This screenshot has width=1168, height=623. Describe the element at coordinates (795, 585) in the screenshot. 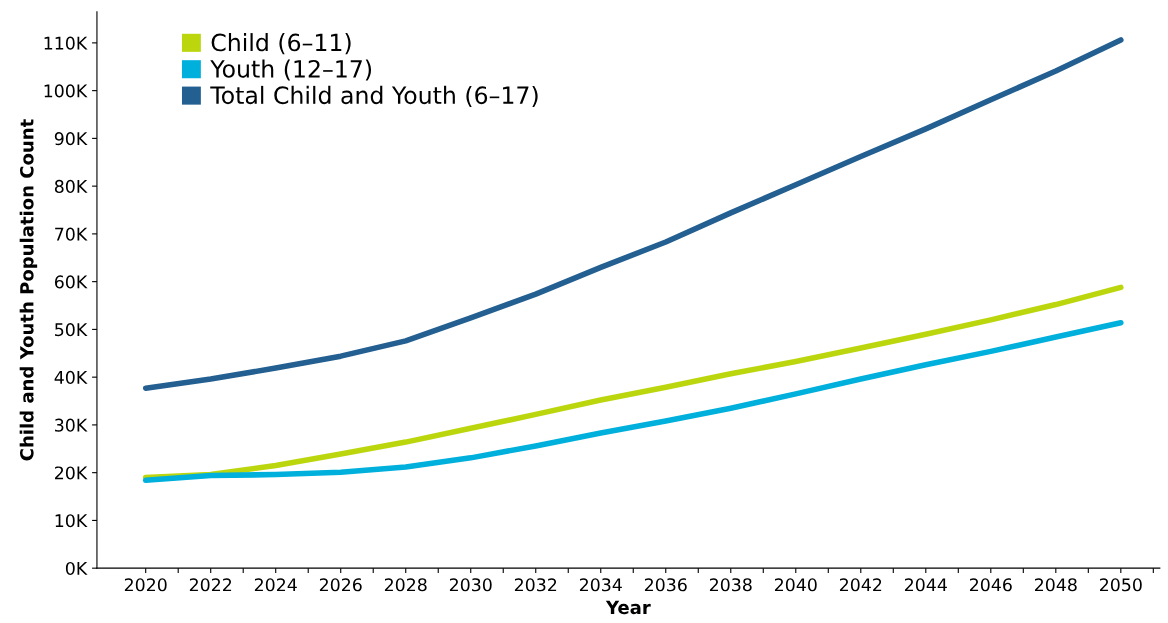

I see `x-tick-label: 2040` at that location.